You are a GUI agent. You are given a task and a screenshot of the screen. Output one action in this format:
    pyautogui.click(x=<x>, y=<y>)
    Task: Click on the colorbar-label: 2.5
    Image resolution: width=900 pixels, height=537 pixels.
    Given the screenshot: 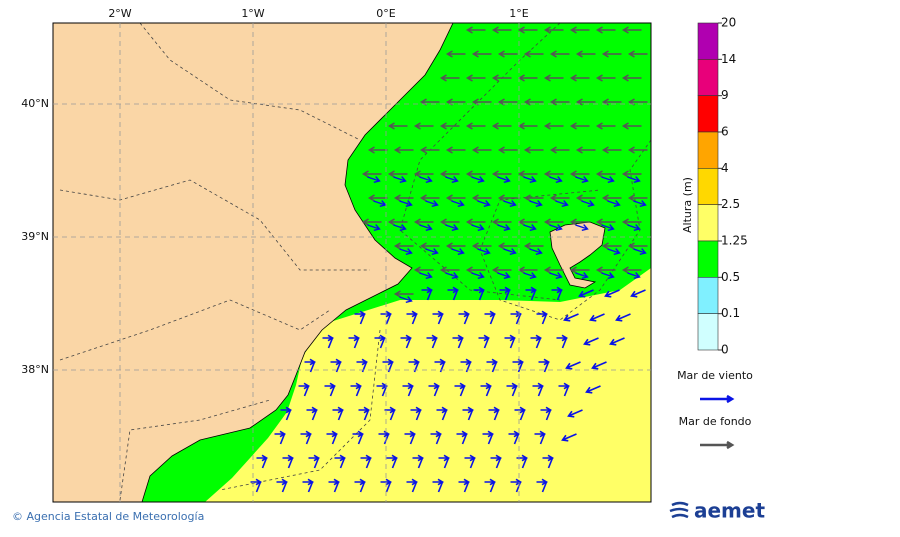 What is the action you would take?
    pyautogui.click(x=730, y=204)
    